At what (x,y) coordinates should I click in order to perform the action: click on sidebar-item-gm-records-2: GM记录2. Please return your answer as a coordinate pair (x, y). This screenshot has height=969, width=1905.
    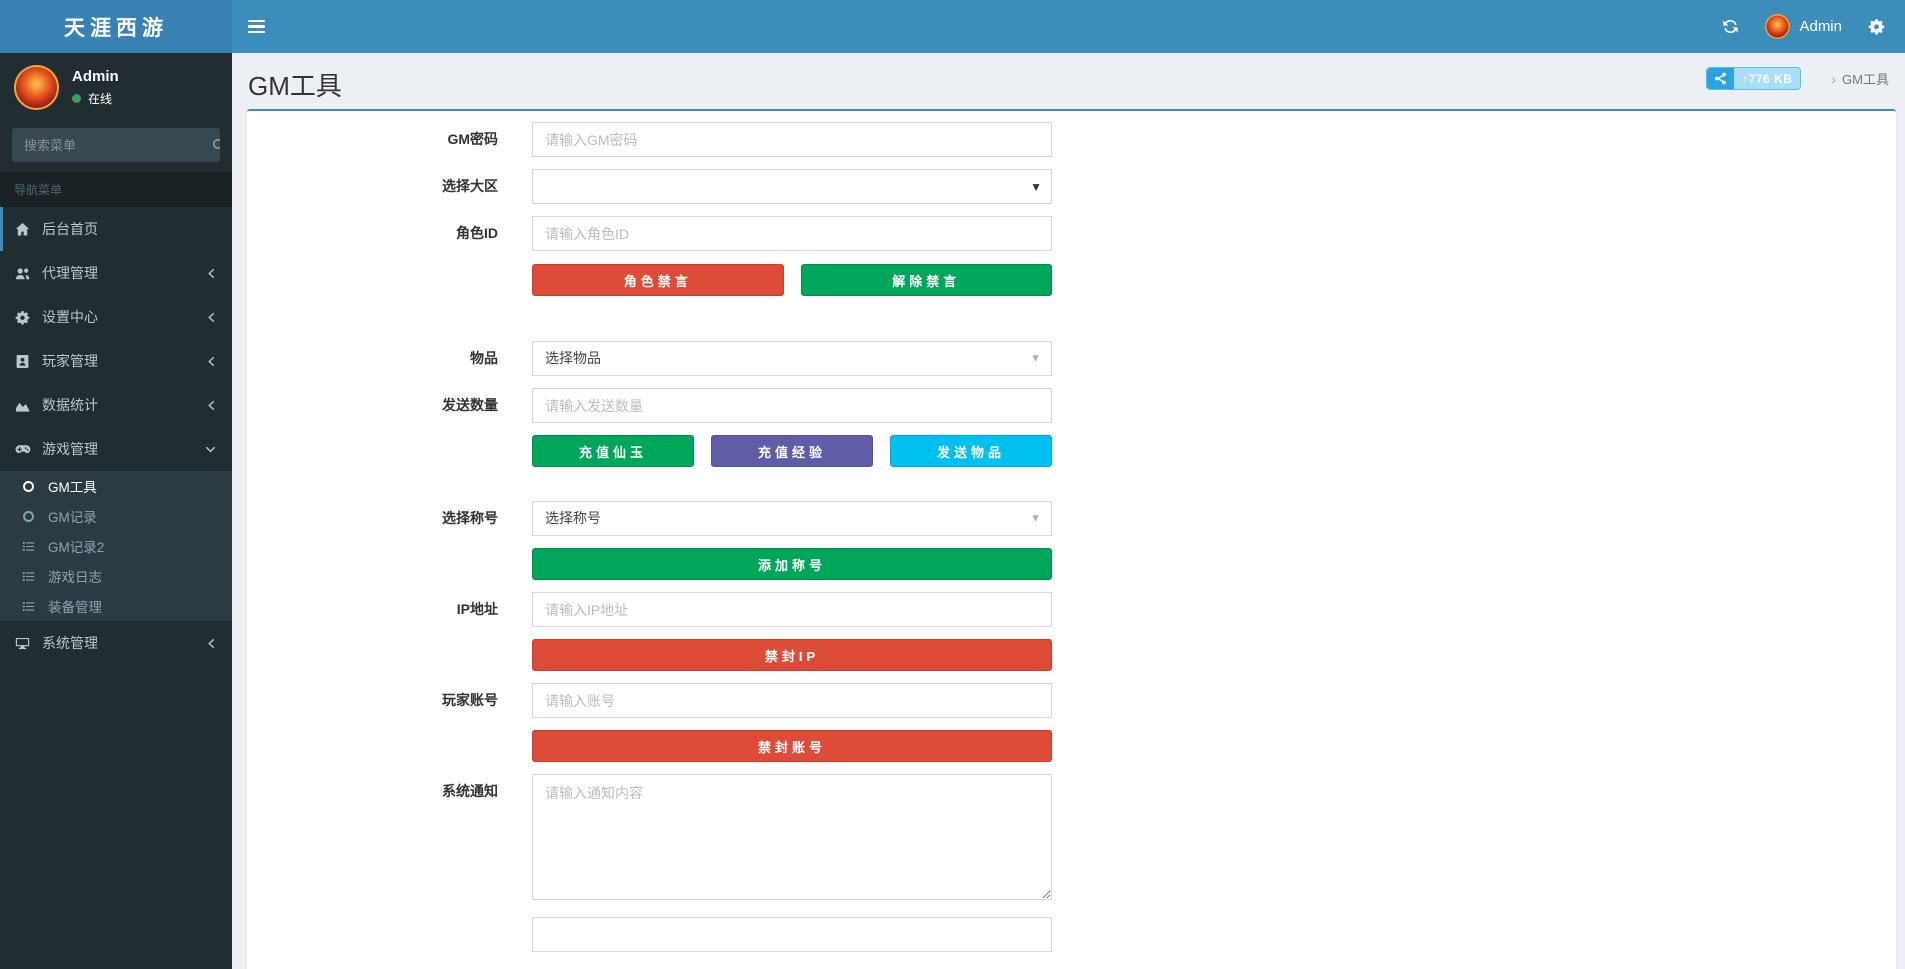
    Looking at the image, I should click on (116, 546).